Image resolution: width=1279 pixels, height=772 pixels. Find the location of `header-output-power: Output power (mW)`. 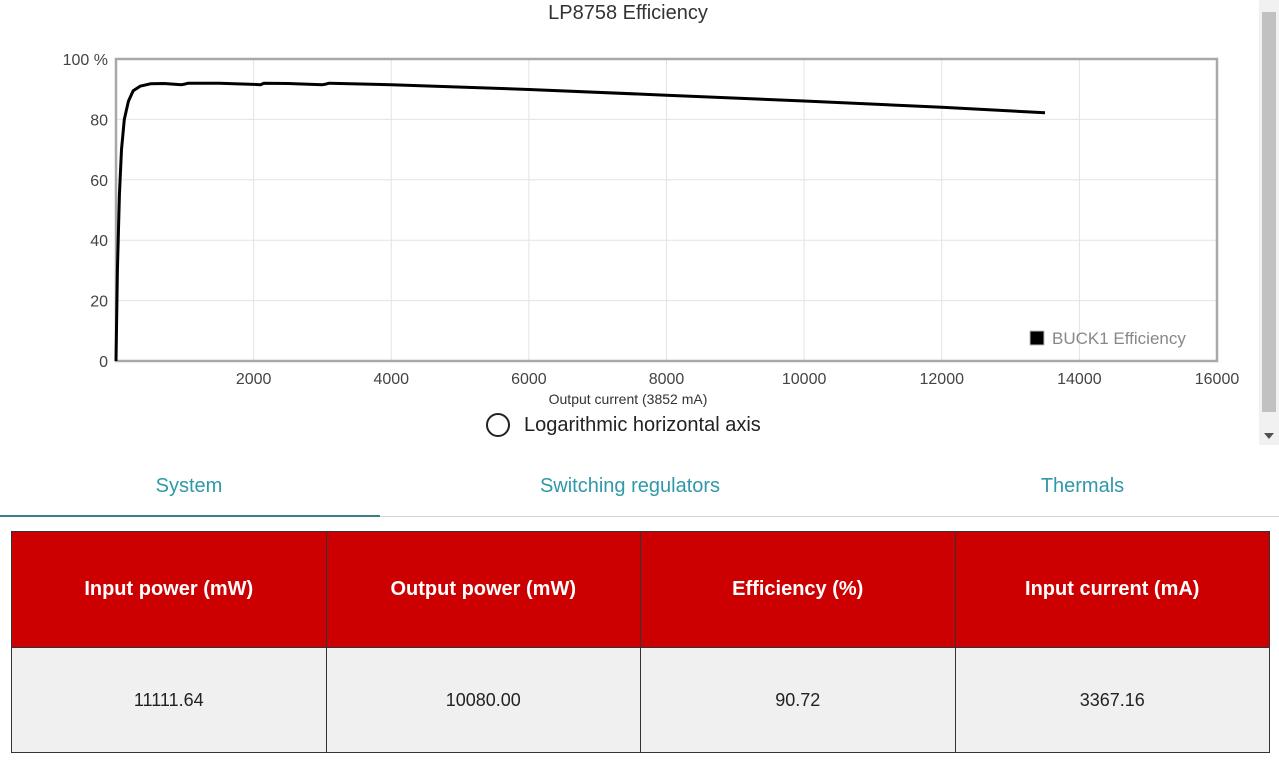

header-output-power: Output power (mW) is located at coordinates (483, 589).